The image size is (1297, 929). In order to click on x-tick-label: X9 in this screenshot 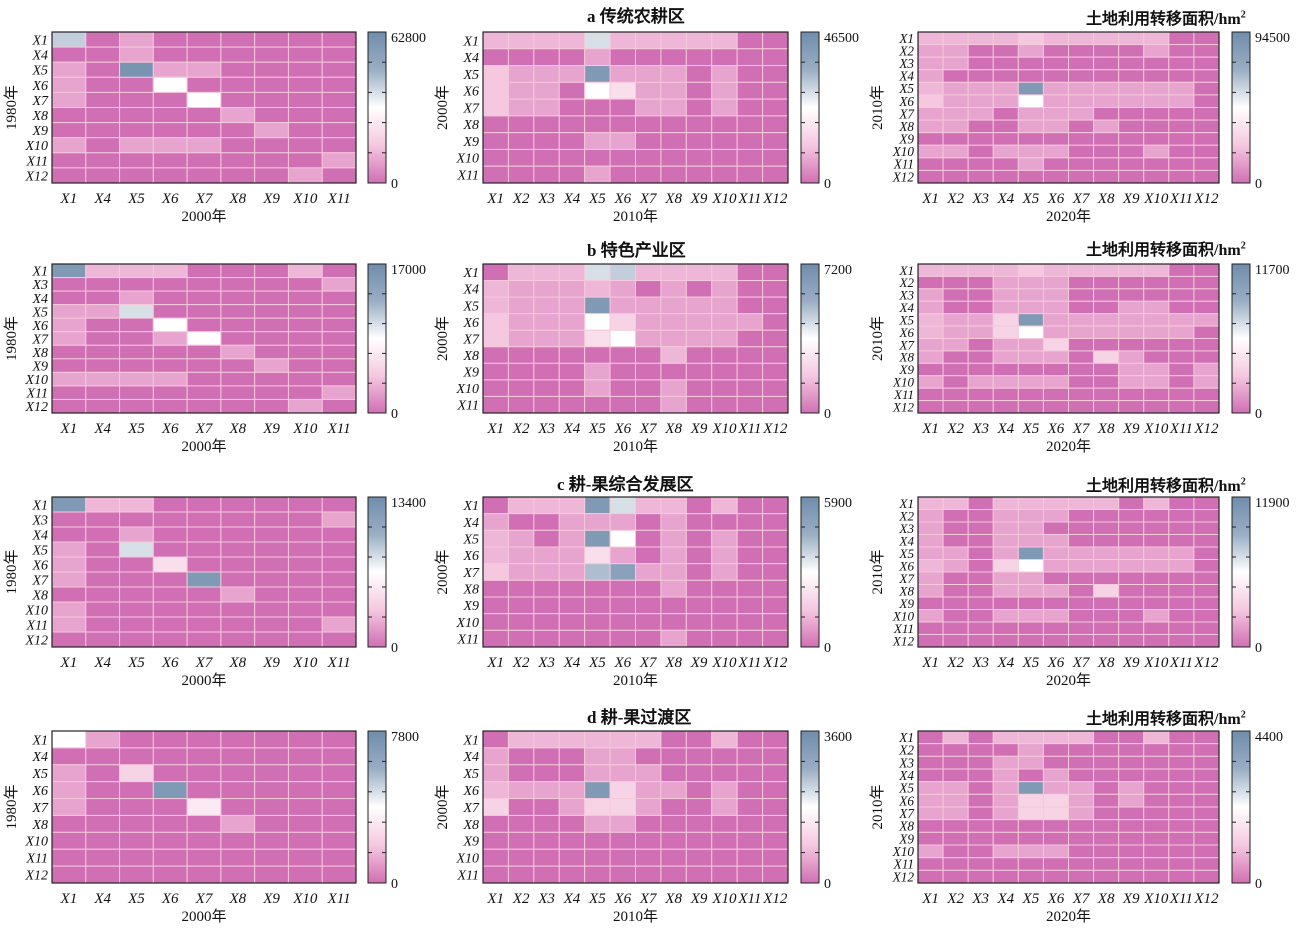, I will do `click(699, 429)`.